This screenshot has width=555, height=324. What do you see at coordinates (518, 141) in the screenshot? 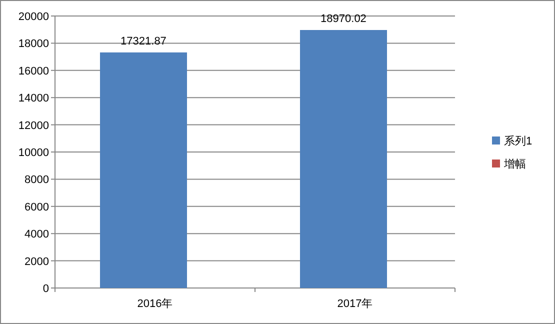
I see `legend-label: 系列1` at bounding box center [518, 141].